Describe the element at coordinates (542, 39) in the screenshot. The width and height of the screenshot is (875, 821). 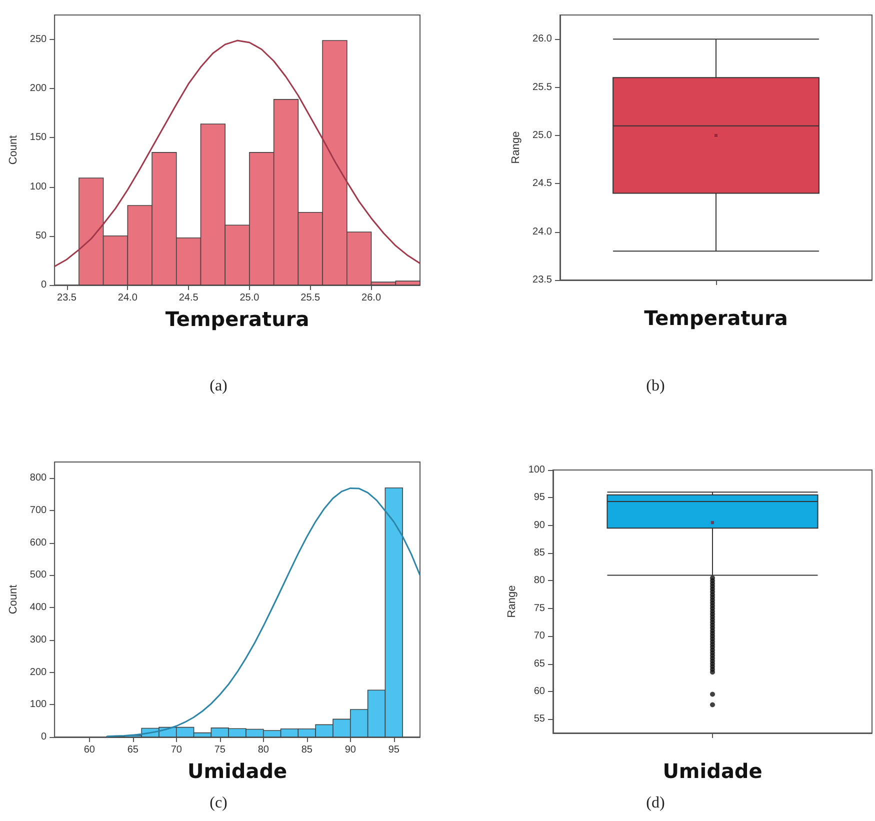
I see `y-tick-label: 26.0` at that location.